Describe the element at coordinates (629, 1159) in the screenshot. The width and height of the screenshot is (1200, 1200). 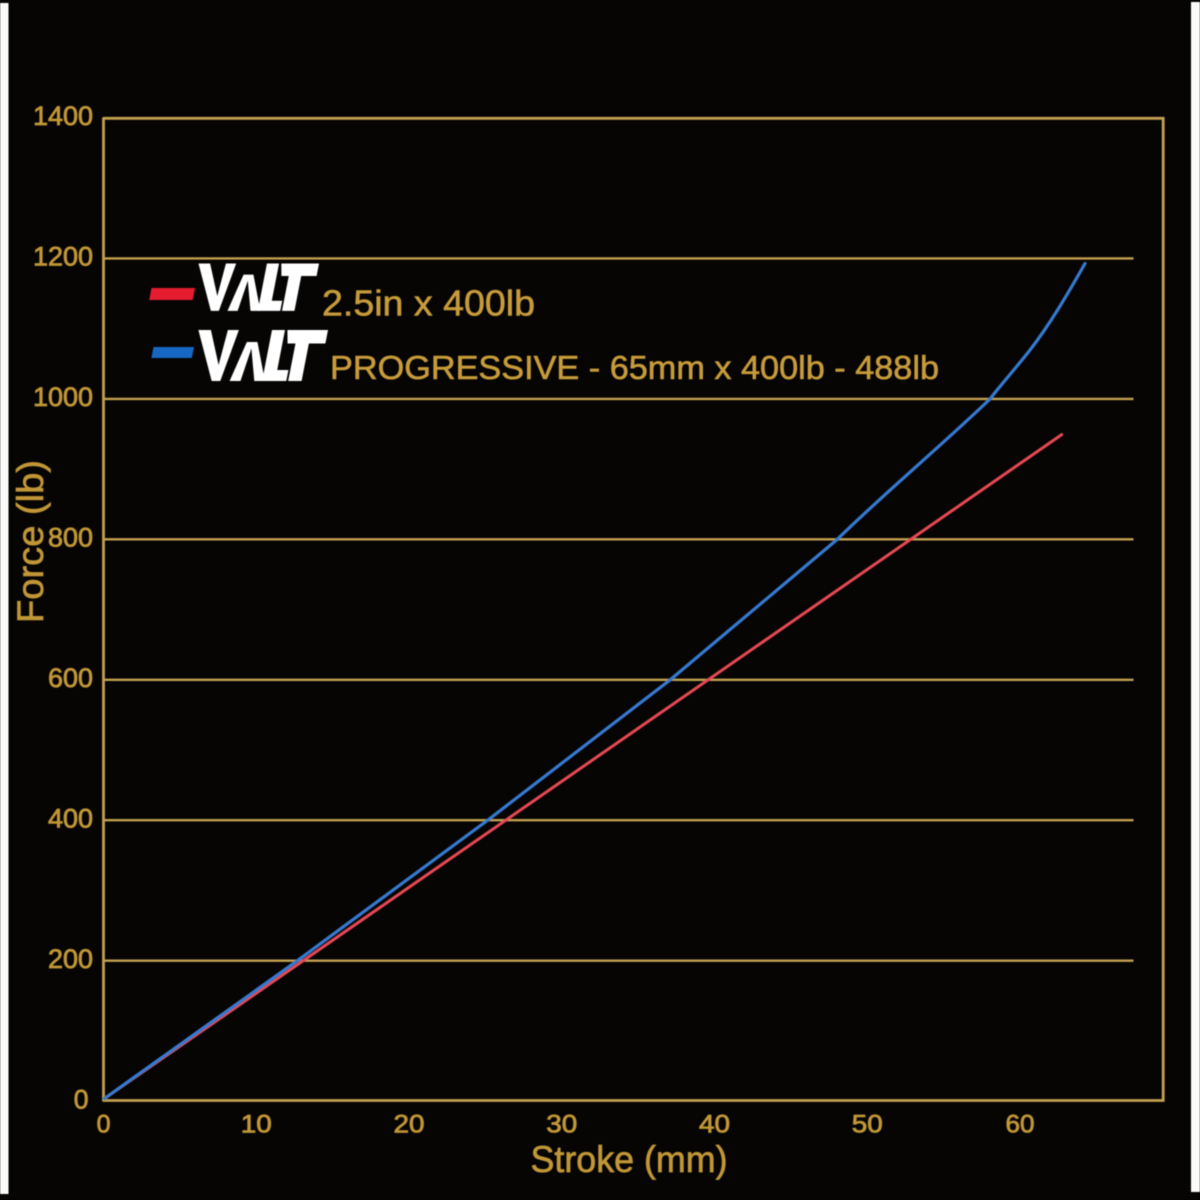
I see `svg-text: Stroke (mm)` at that location.